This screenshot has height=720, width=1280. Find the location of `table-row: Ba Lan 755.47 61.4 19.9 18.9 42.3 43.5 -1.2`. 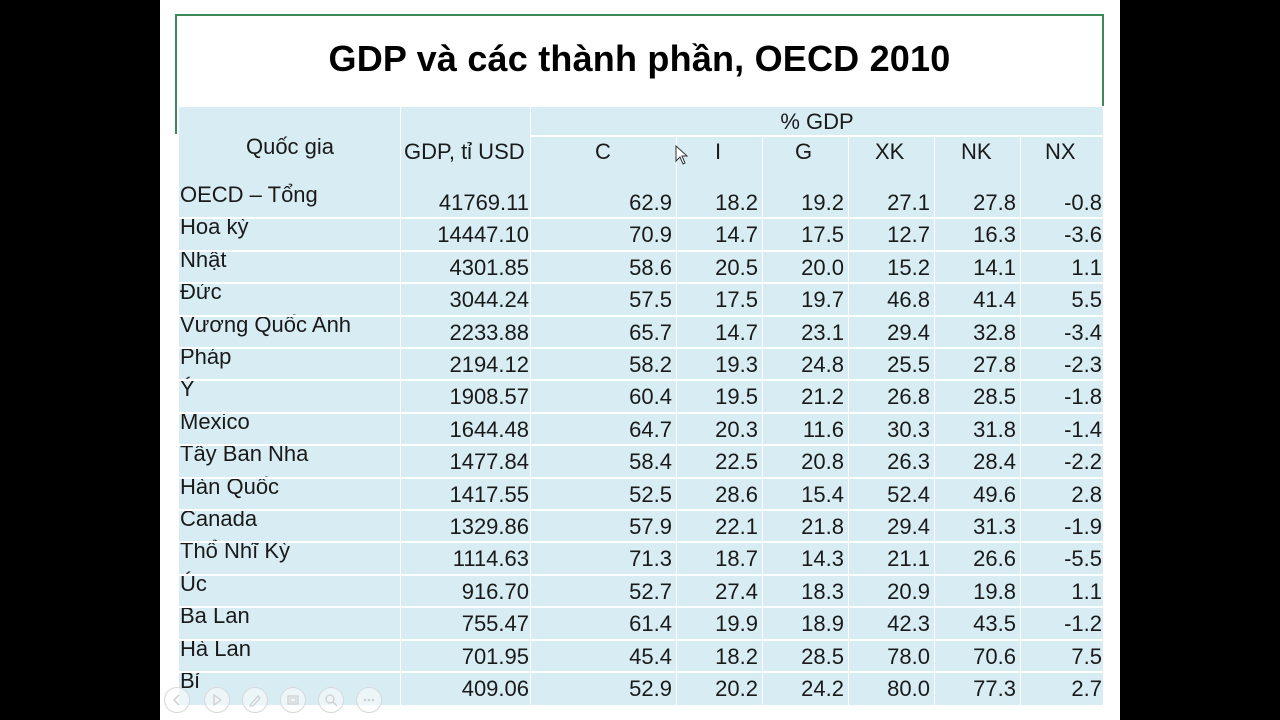

table-row: Ba Lan 755.47 61.4 19.9 18.9 42.3 43.5 -1.2 is located at coordinates (641, 622).